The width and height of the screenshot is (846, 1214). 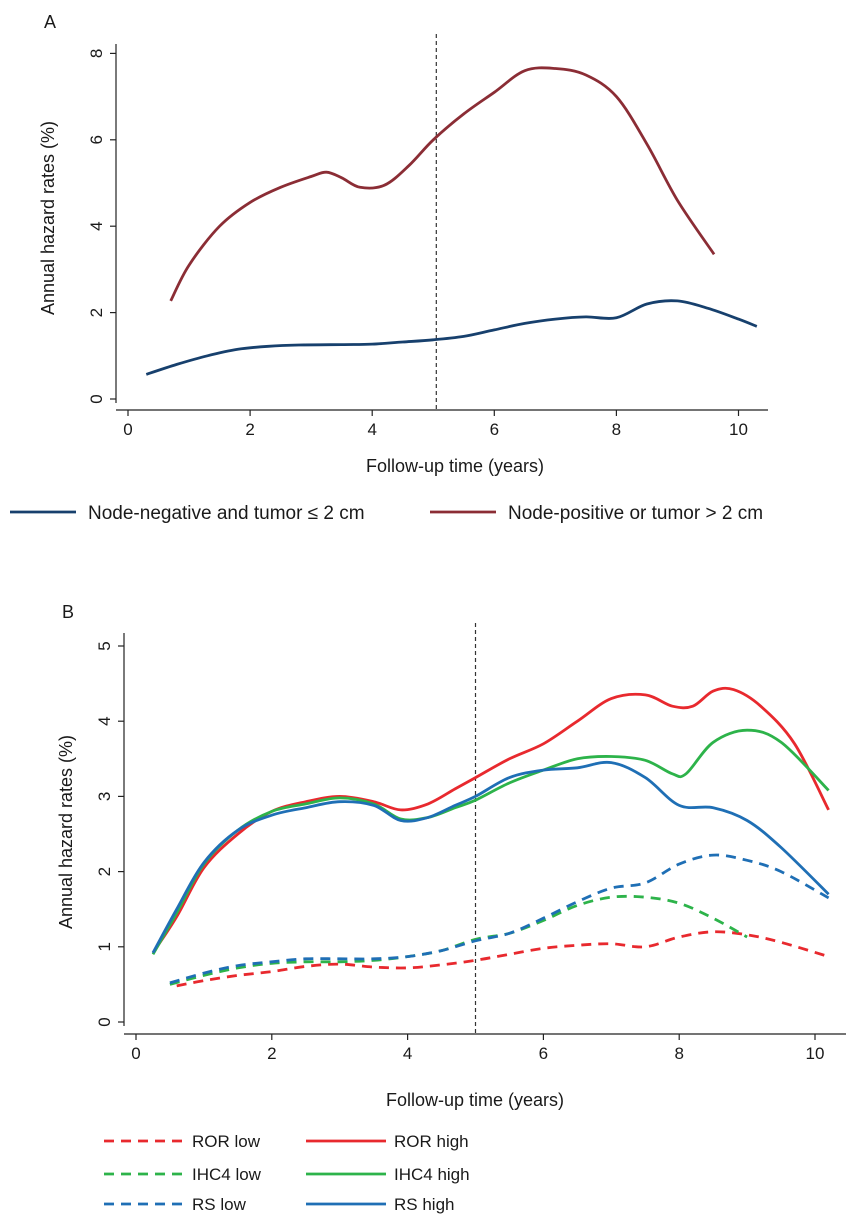 What do you see at coordinates (503, 959) in the screenshot?
I see `series-line-ror-low` at bounding box center [503, 959].